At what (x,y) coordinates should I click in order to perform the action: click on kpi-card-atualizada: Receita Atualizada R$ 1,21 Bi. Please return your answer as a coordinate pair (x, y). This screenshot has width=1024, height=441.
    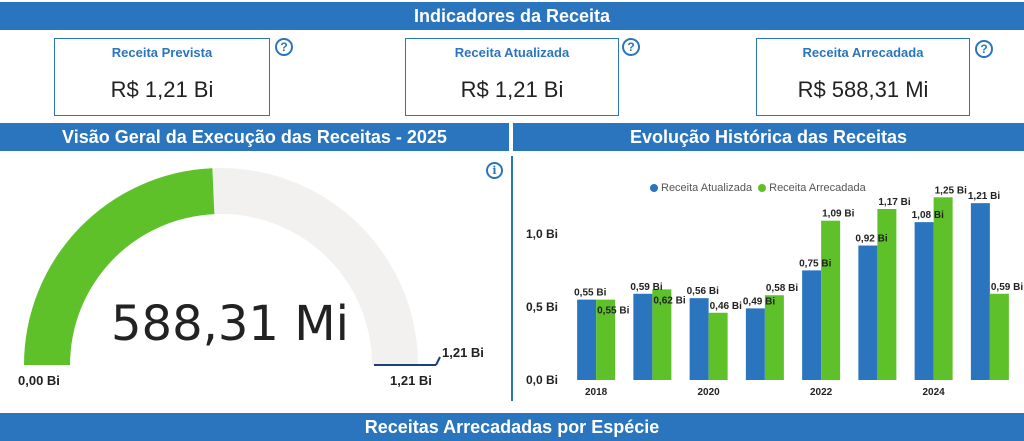
    Looking at the image, I should click on (512, 77).